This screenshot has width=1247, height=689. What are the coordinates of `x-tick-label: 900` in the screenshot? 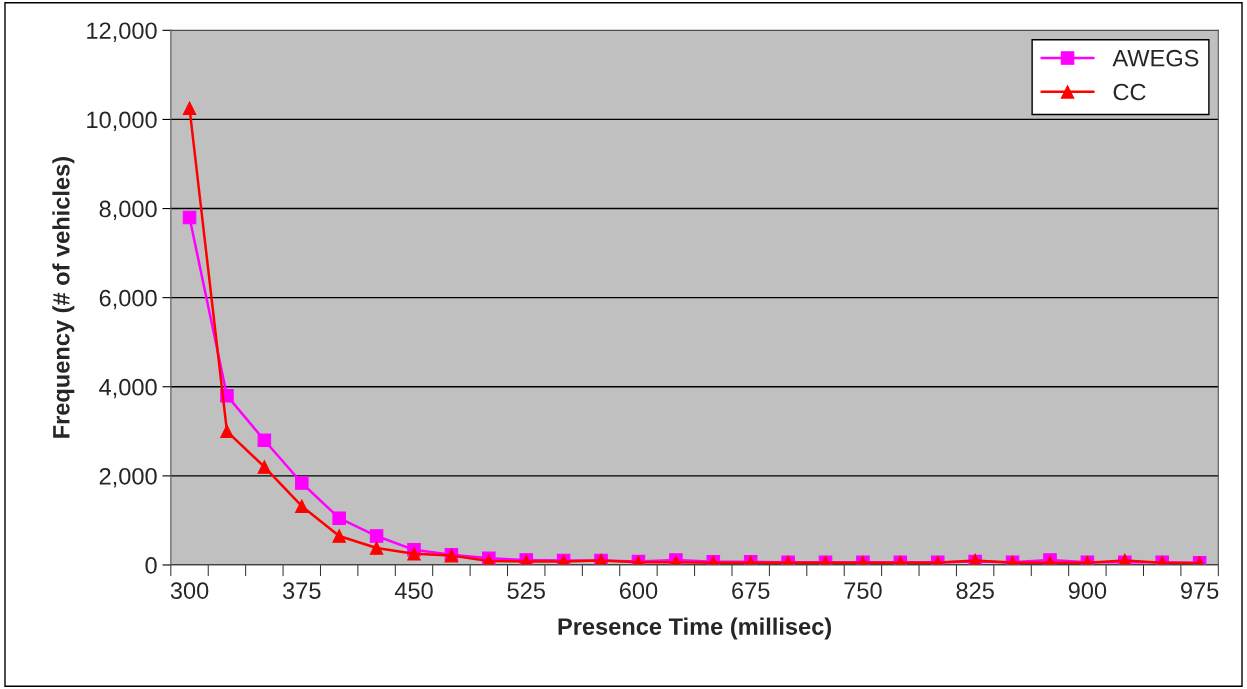 It's located at (1087, 590).